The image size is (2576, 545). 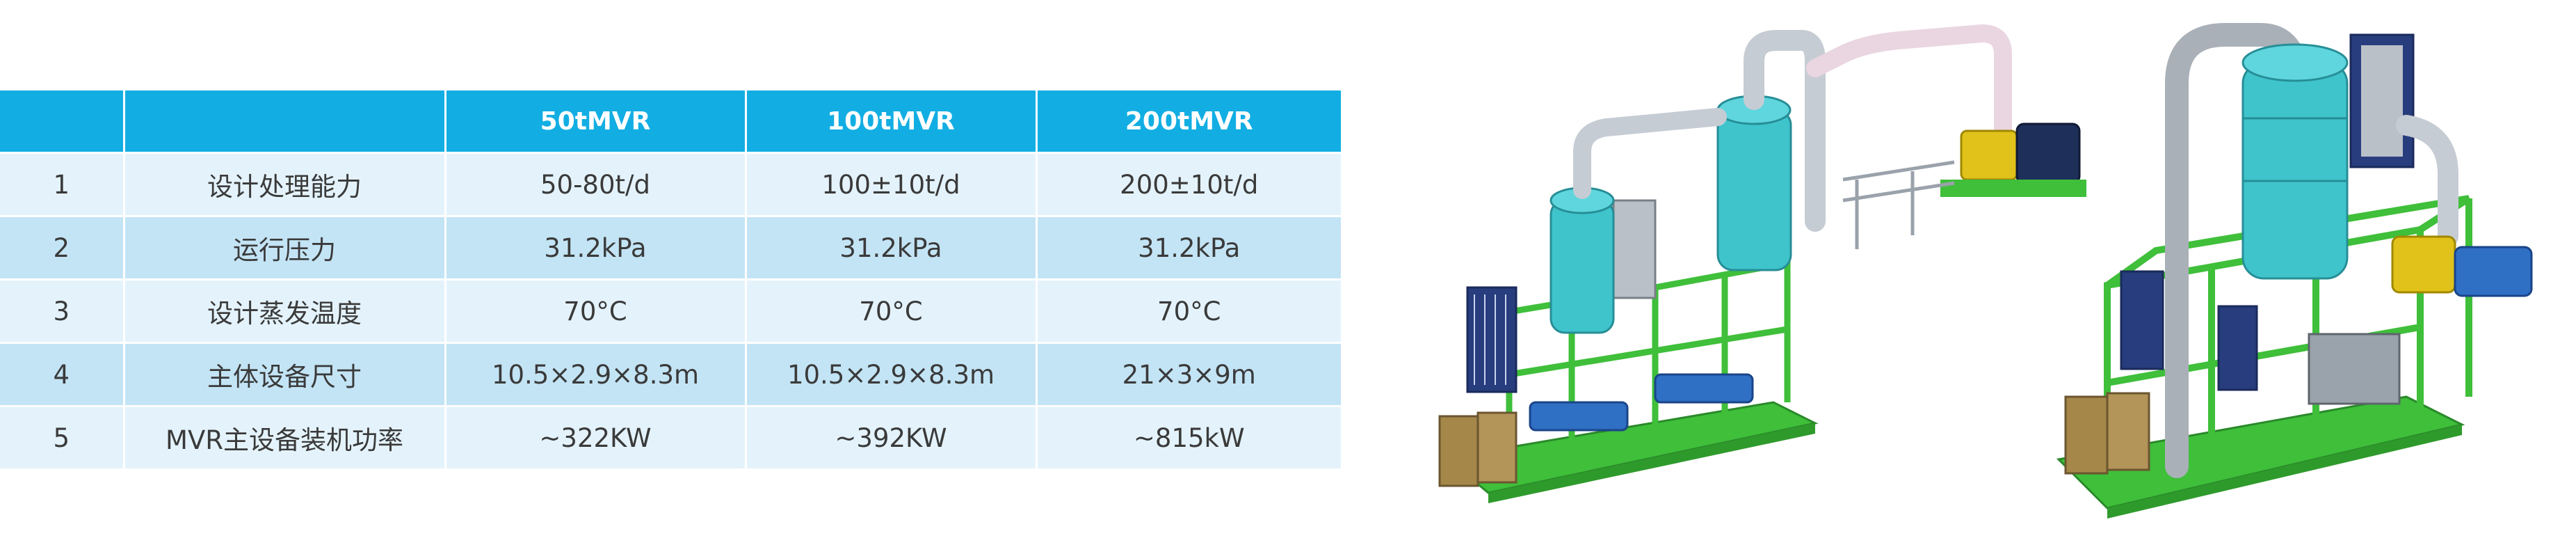 I want to click on header-100t: 100tMVR, so click(x=892, y=121).